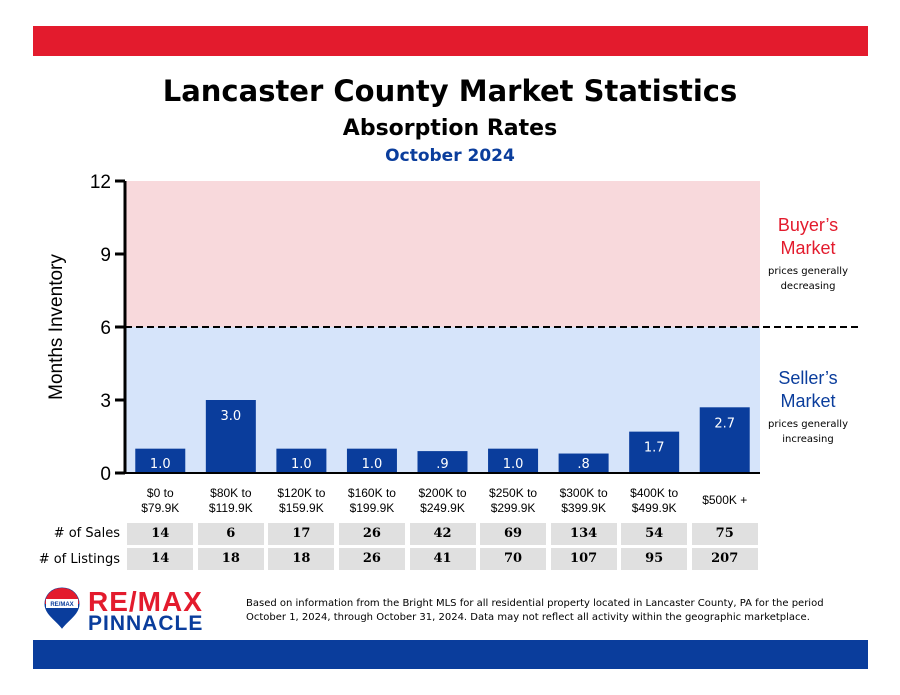  Describe the element at coordinates (442, 493) in the screenshot. I see `x-tick-label-4-0: $200K to` at that location.